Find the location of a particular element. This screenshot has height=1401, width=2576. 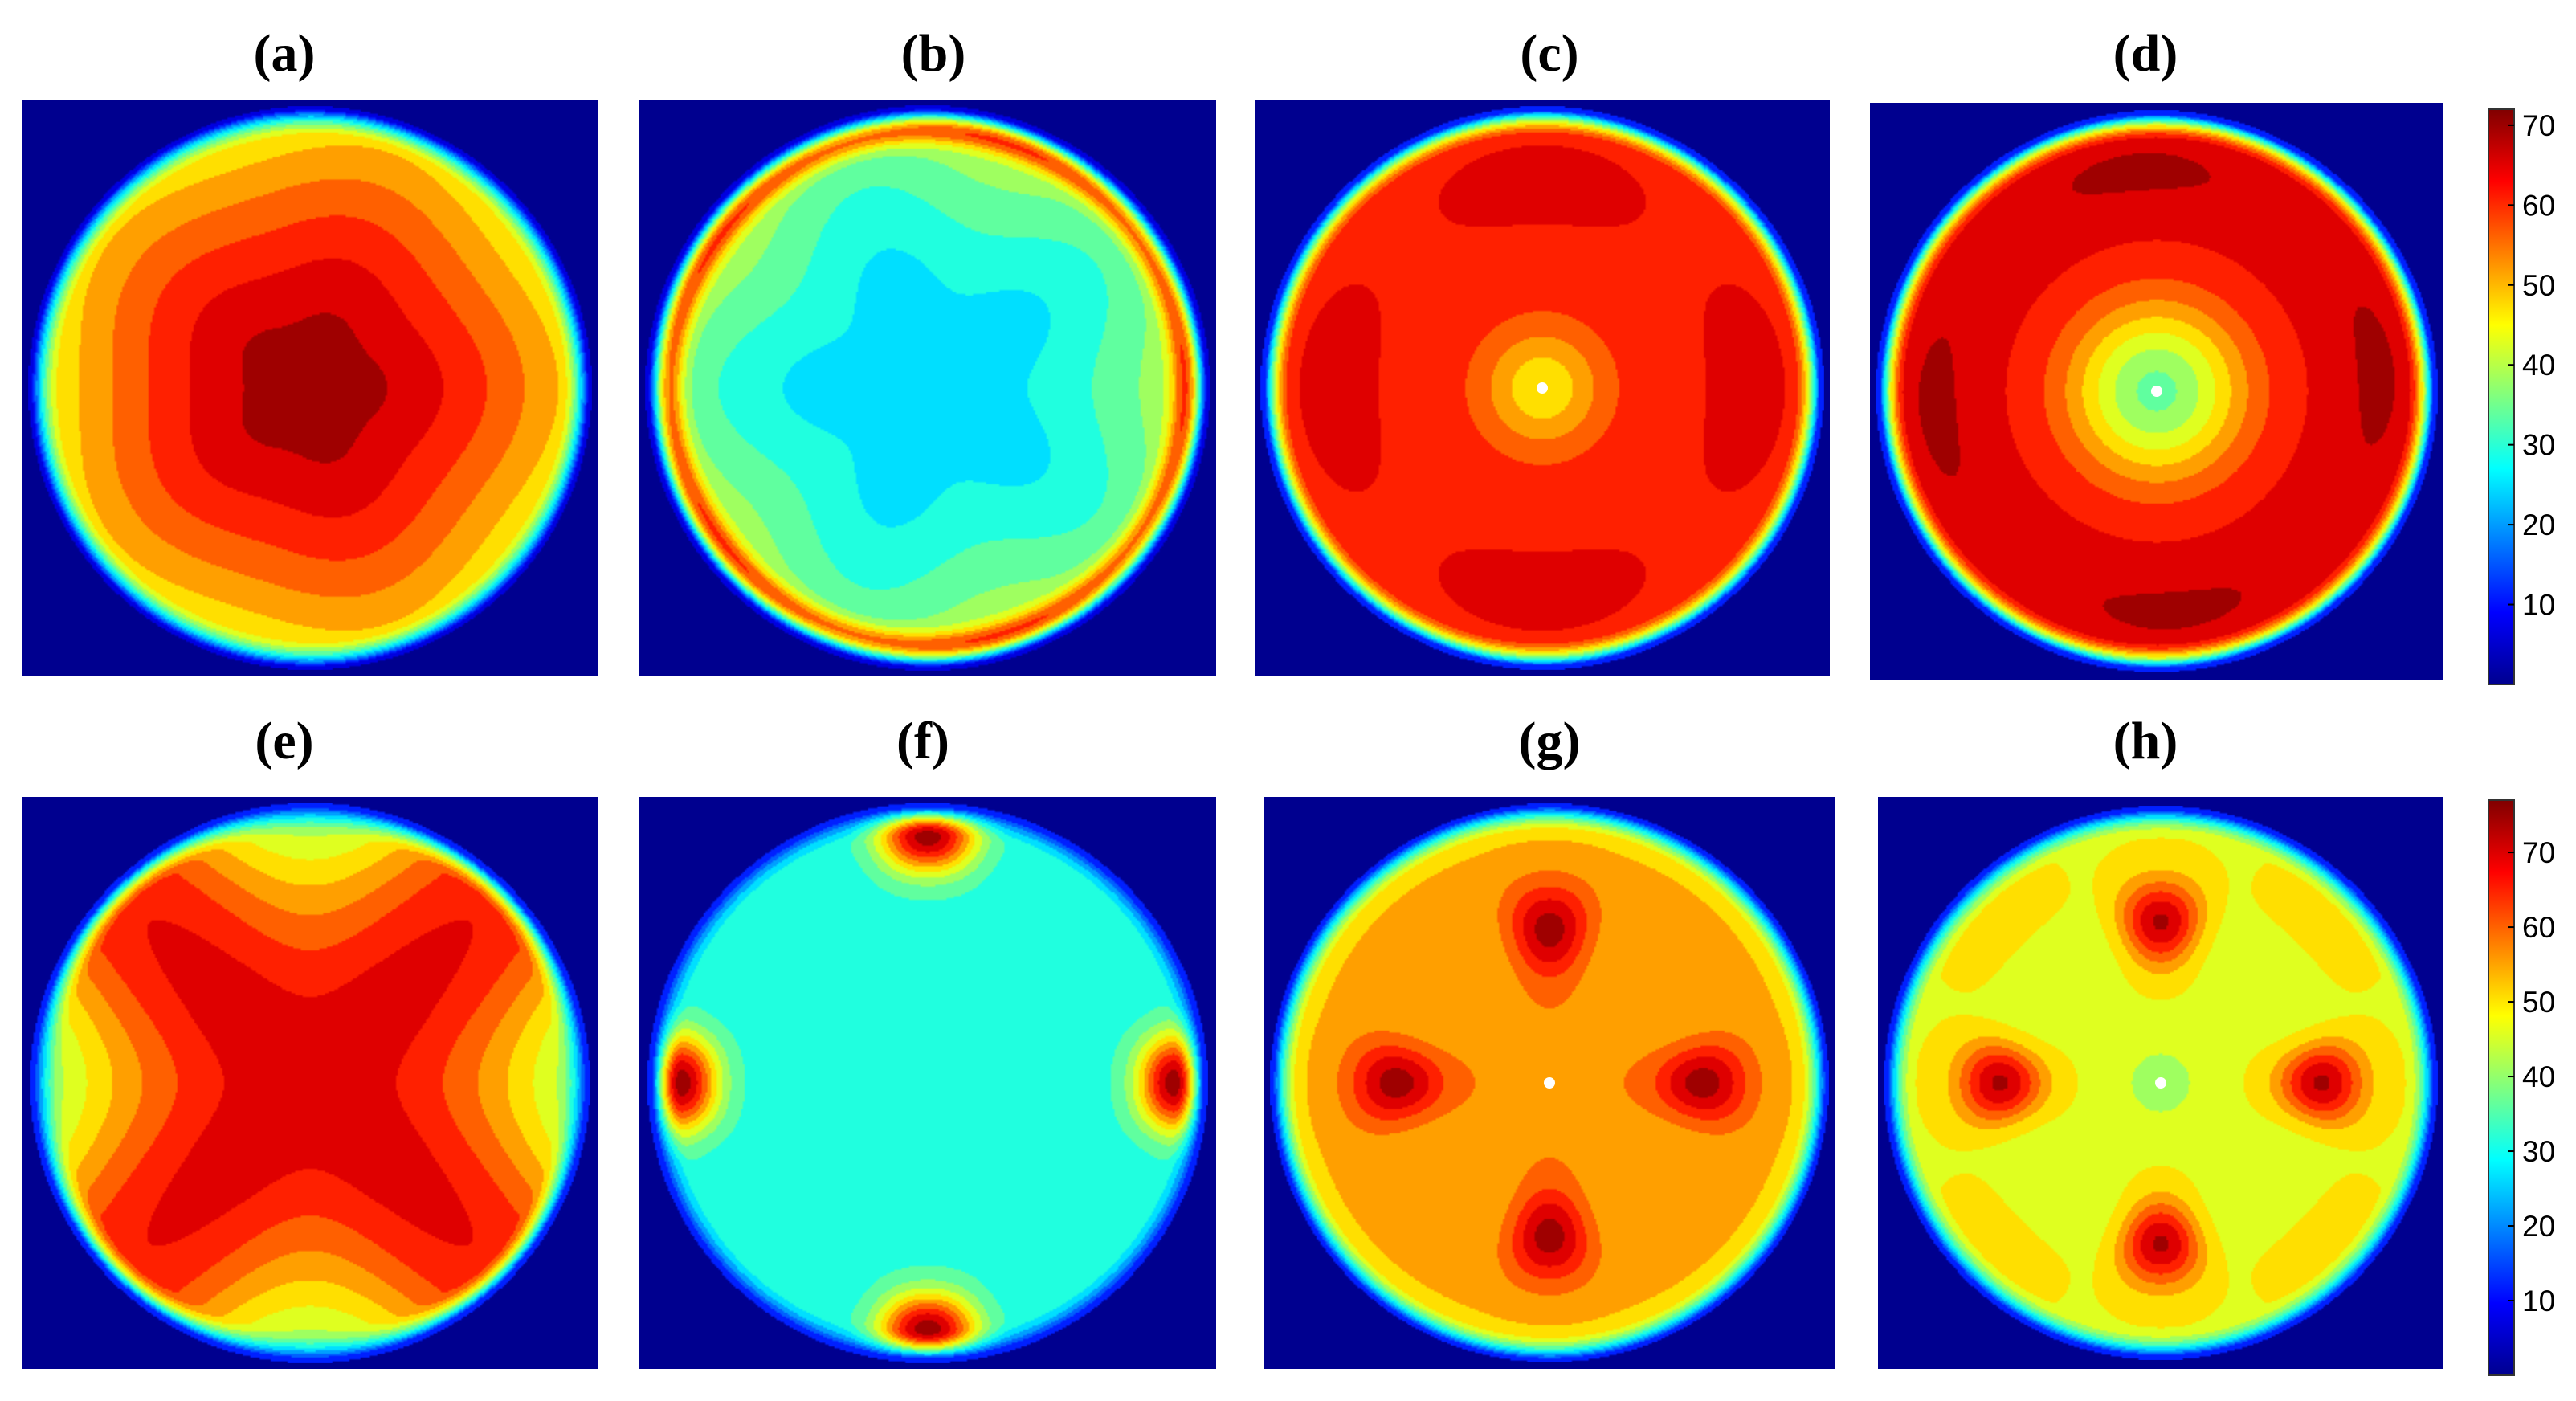

colorbar-row-2: 10 20 30 40 50 60 70 is located at coordinates (2521, 1087).